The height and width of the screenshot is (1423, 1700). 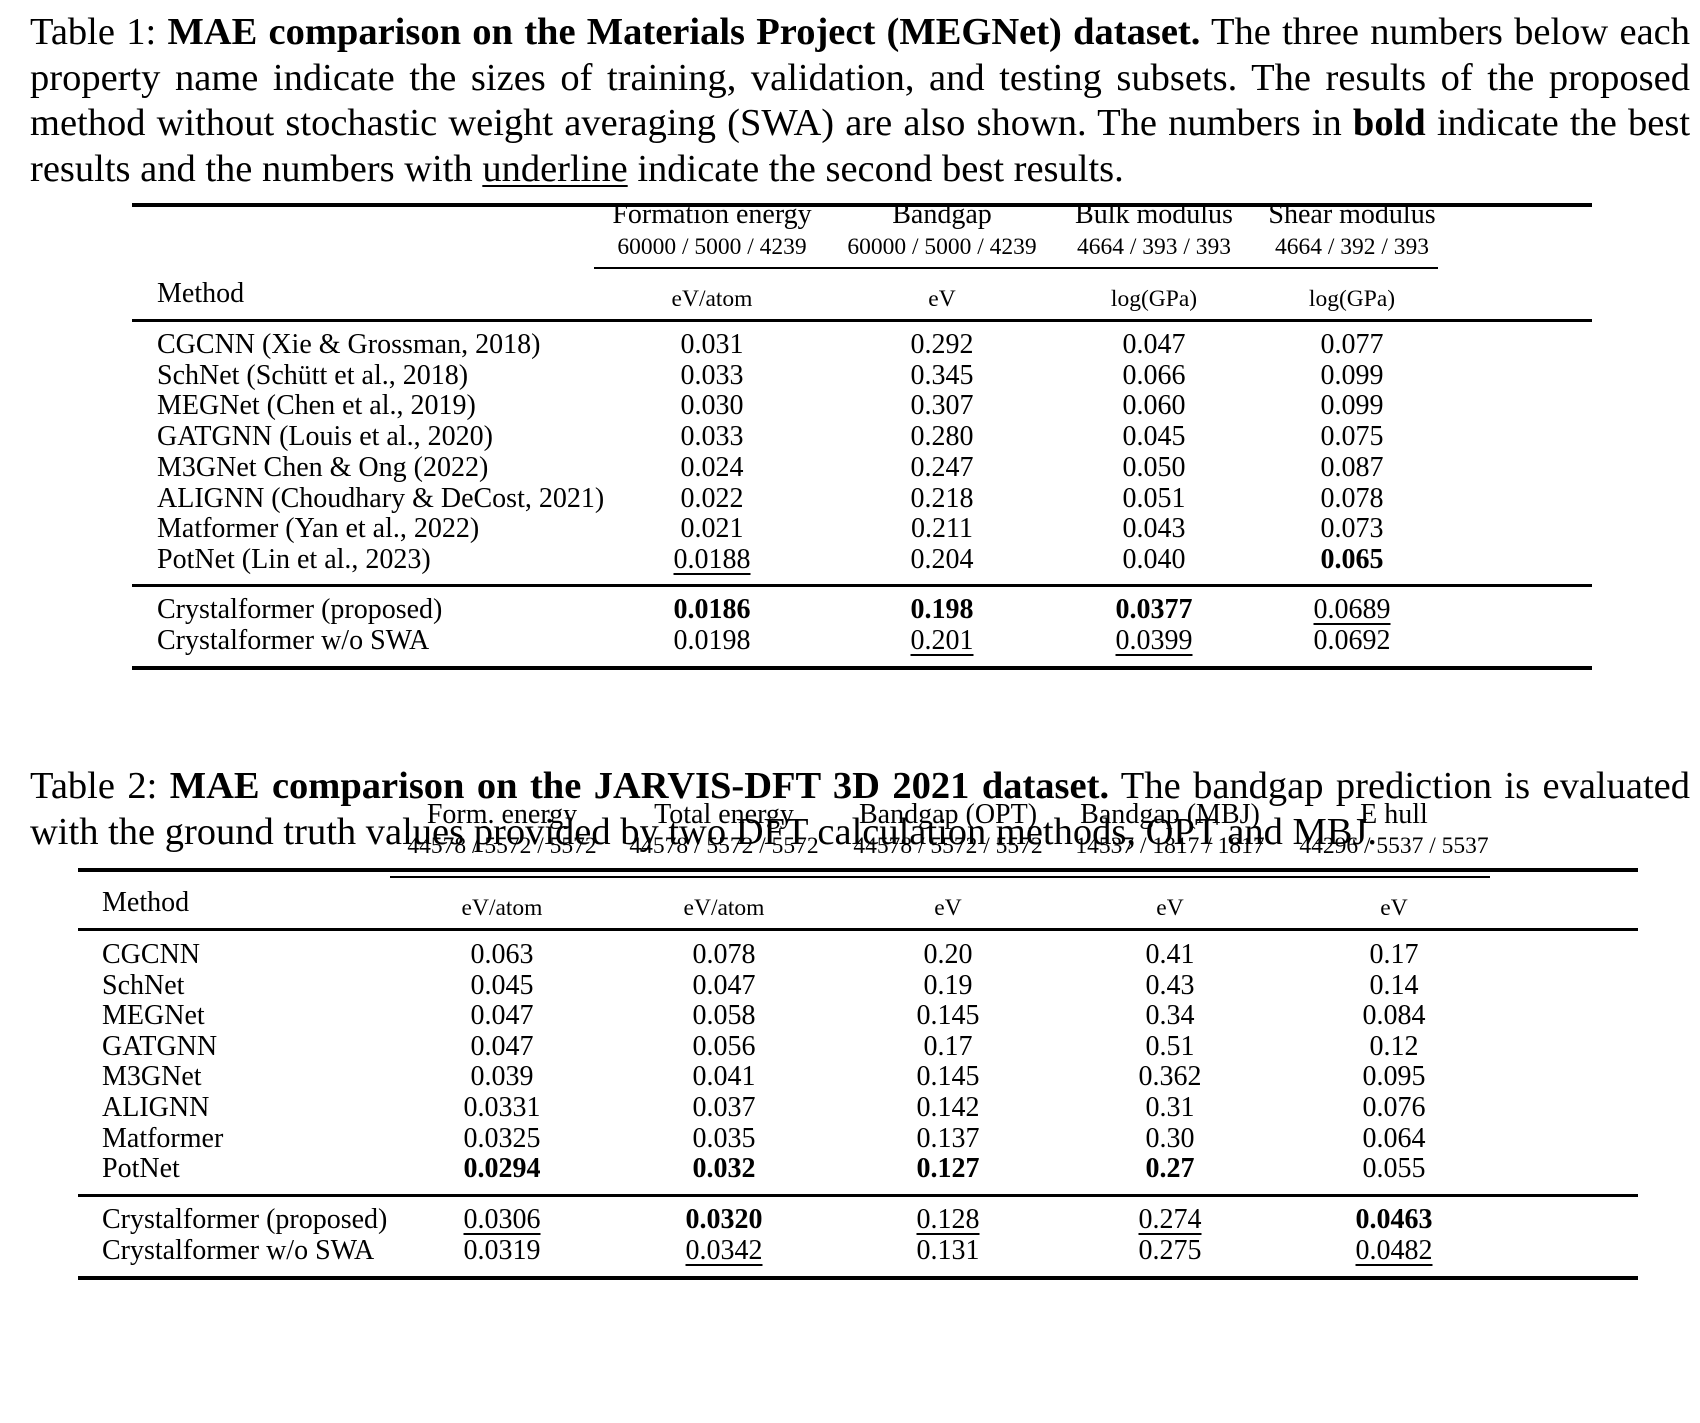 What do you see at coordinates (1154, 344) in the screenshot?
I see `table1-row-value: 0.047` at bounding box center [1154, 344].